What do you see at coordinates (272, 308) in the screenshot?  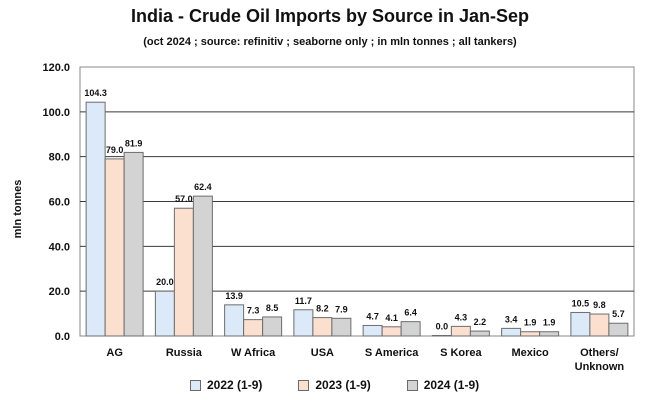 I see `data-label: 8.5` at bounding box center [272, 308].